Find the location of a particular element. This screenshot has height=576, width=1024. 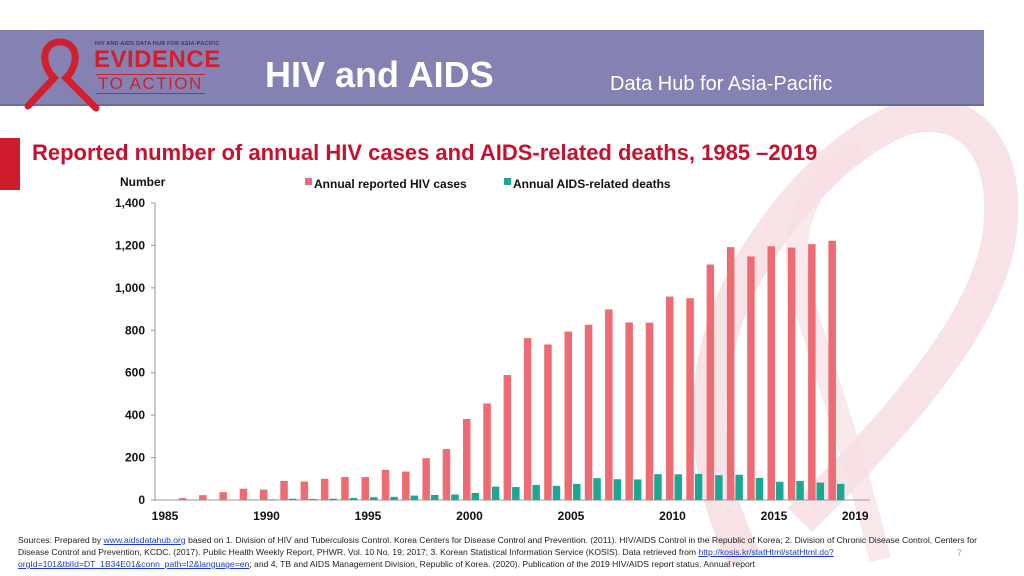

y-axis-label: Number is located at coordinates (143, 182).